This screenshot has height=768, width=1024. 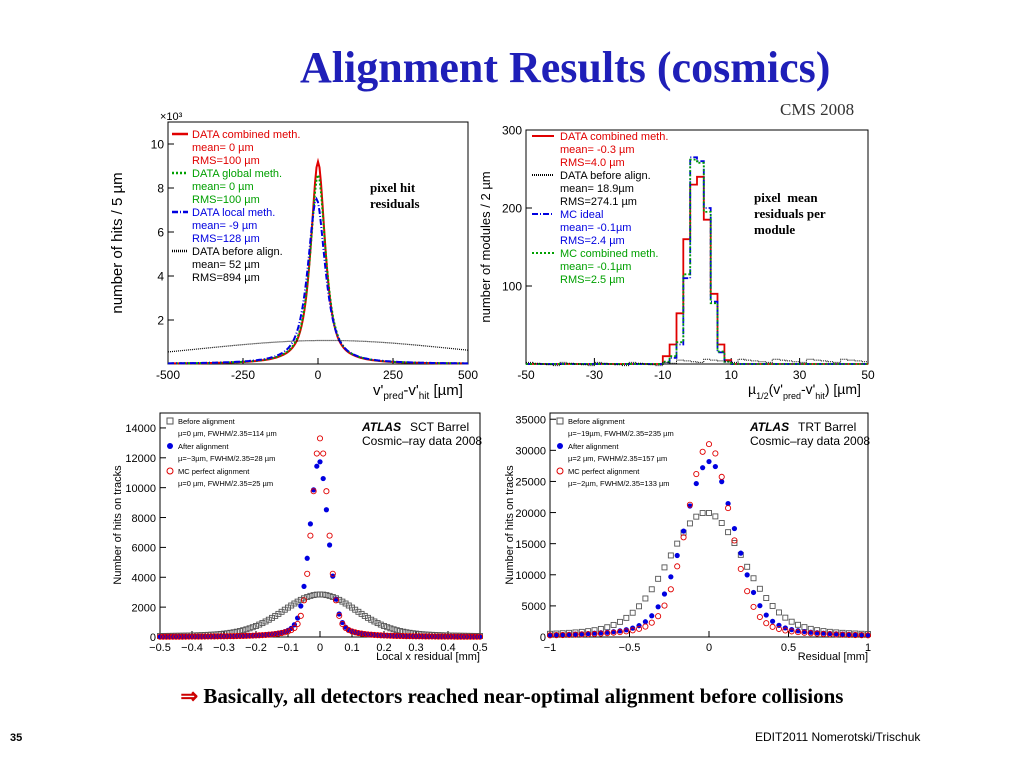 I want to click on x-tick-label: −0.5, so click(x=160, y=648).